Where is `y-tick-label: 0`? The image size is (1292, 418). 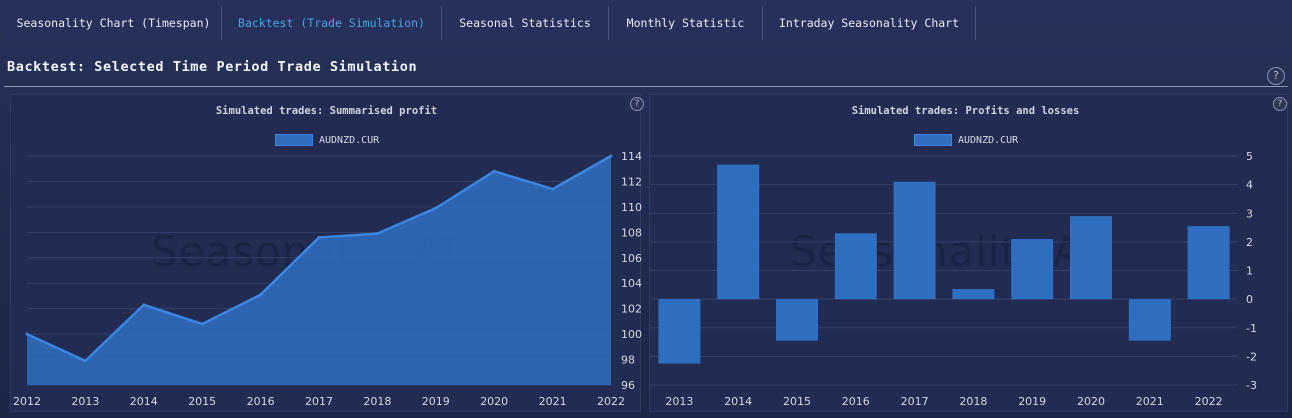 y-tick-label: 0 is located at coordinates (1249, 299).